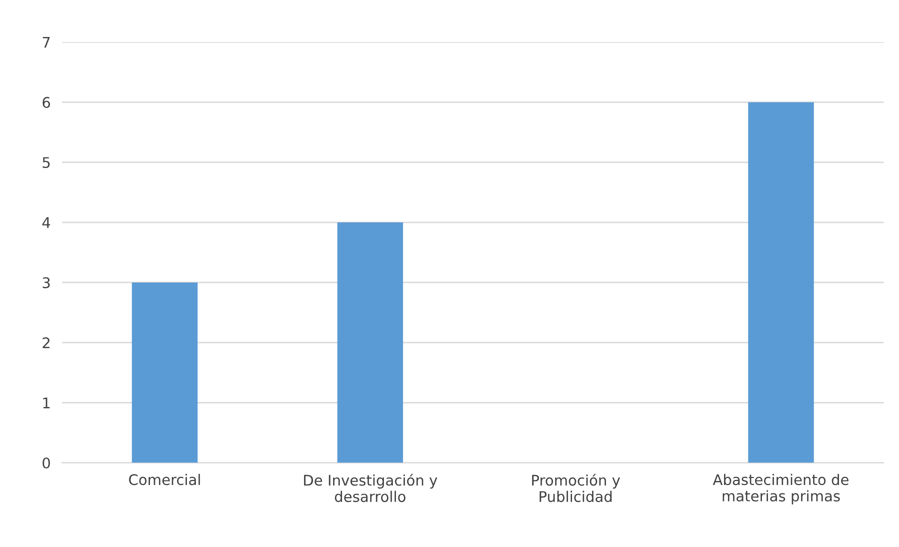 The width and height of the screenshot is (899, 547). Describe the element at coordinates (46, 282) in the screenshot. I see `y-tick-label: 3` at that location.